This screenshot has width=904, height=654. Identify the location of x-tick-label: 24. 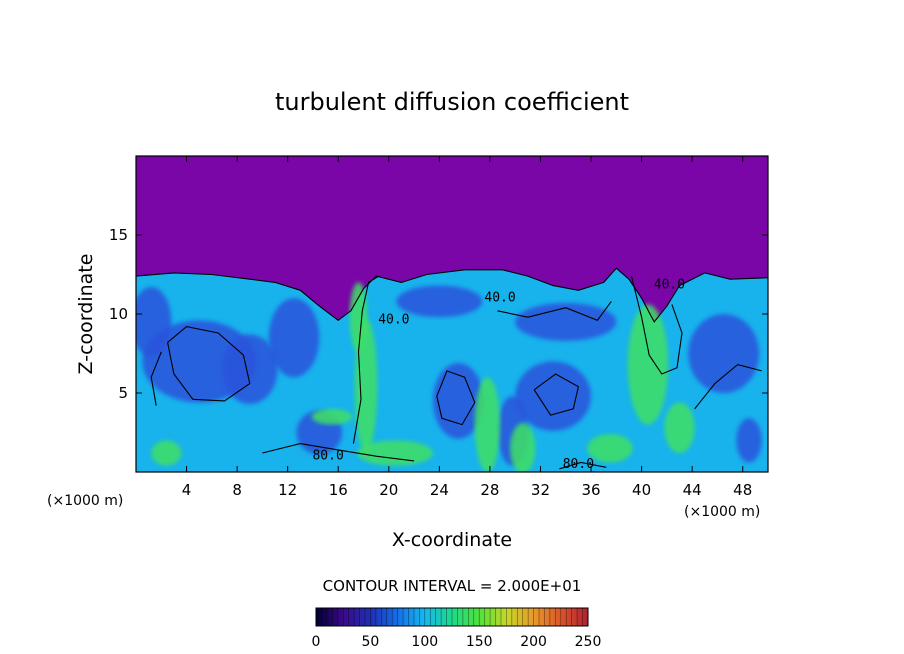
(439, 490).